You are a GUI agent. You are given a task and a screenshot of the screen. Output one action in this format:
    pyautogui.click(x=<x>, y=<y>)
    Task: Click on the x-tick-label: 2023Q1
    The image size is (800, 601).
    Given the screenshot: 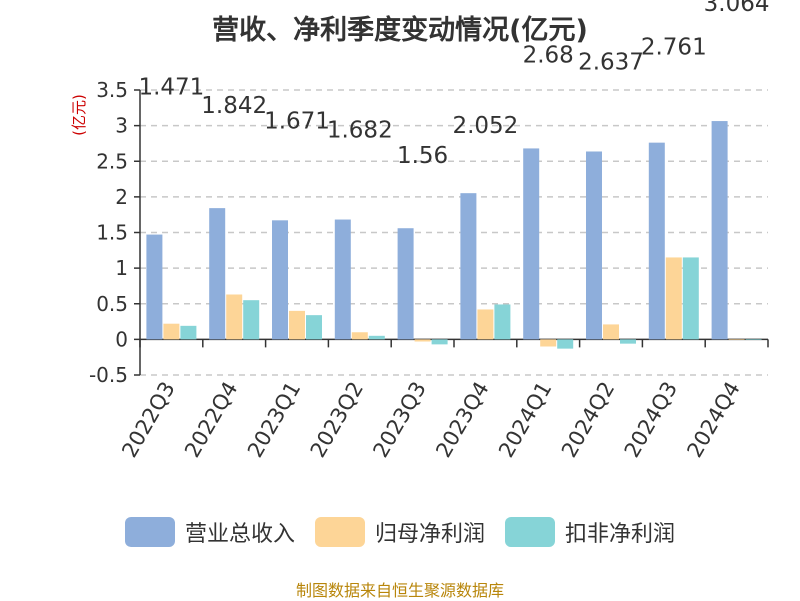 What is the action you would take?
    pyautogui.click(x=274, y=420)
    